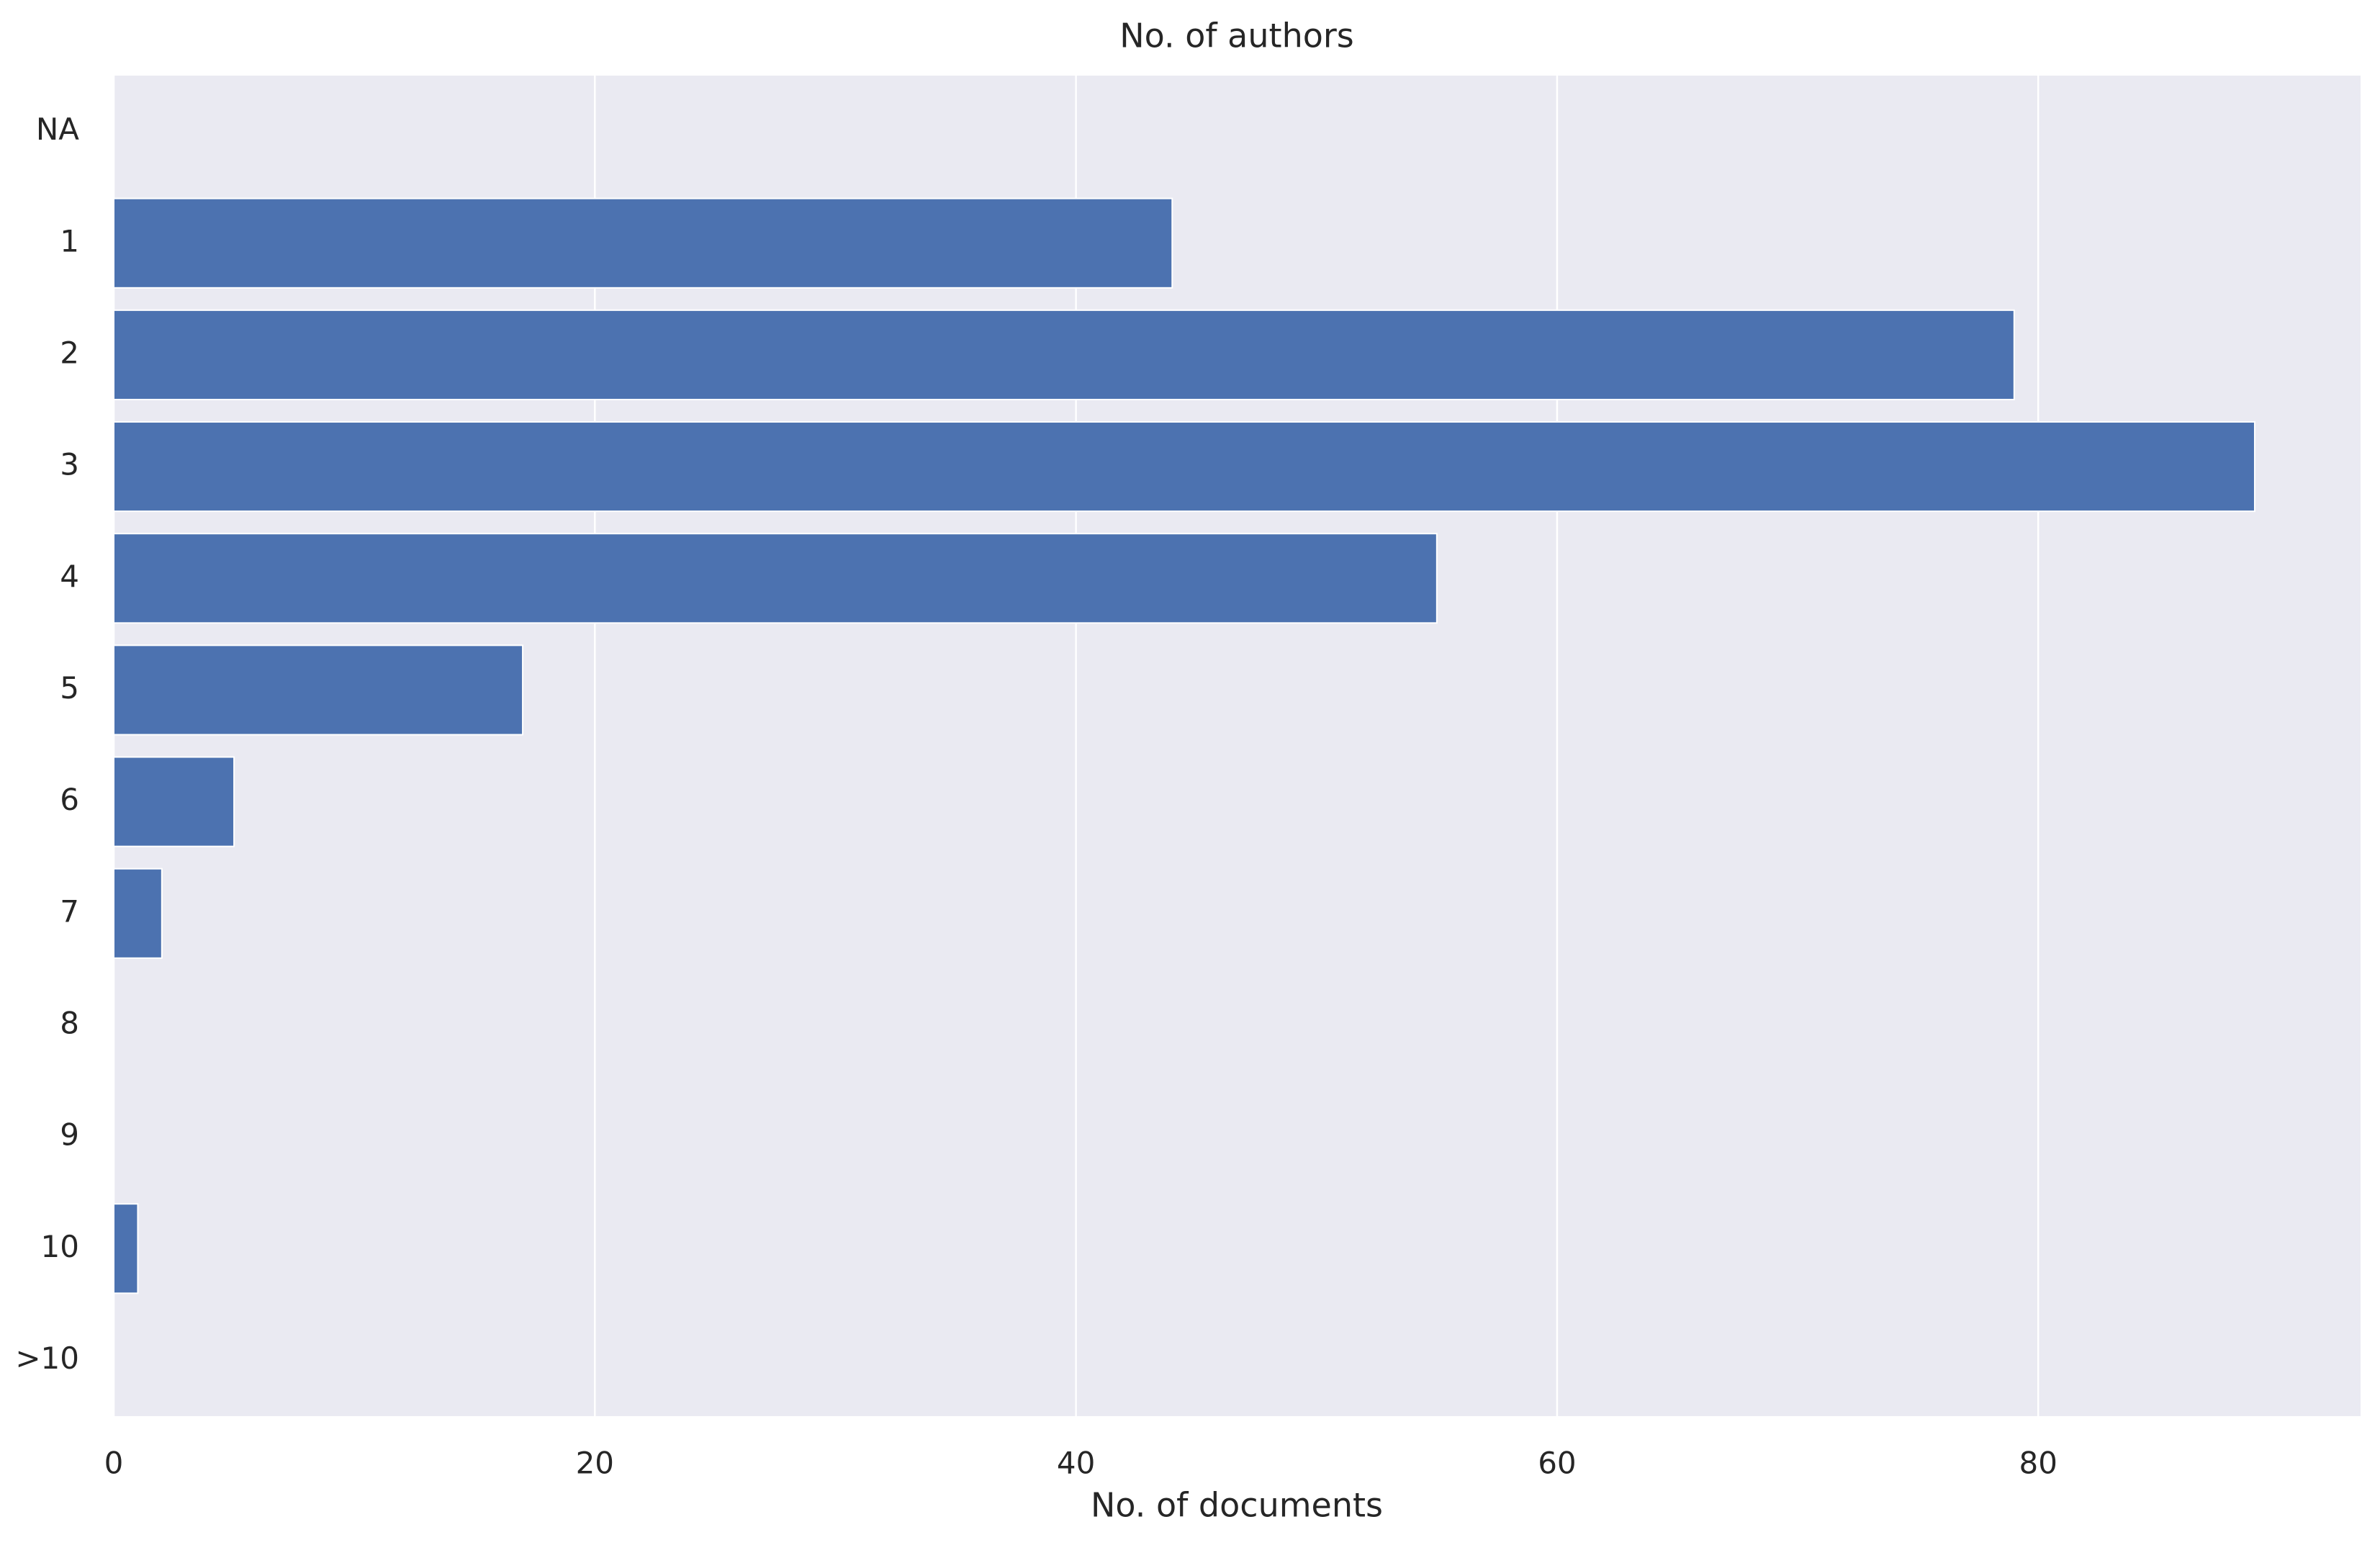 The width and height of the screenshot is (2380, 1545). What do you see at coordinates (2038, 1463) in the screenshot?
I see `x-tick-label: 80` at bounding box center [2038, 1463].